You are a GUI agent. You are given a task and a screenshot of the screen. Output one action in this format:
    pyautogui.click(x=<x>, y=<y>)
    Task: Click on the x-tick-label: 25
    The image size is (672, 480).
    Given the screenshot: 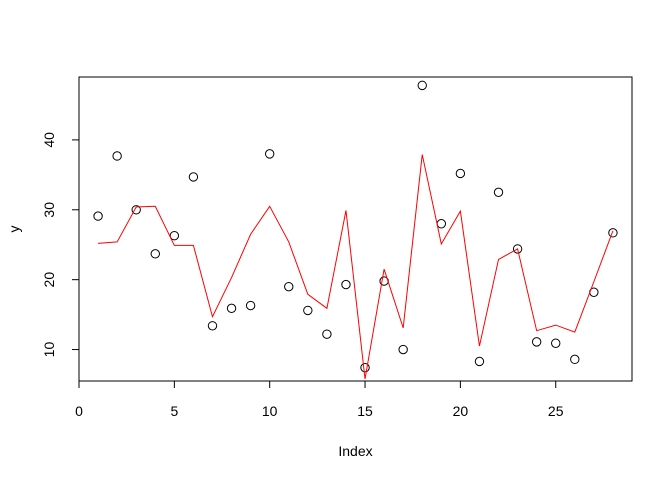 What is the action you would take?
    pyautogui.click(x=556, y=411)
    